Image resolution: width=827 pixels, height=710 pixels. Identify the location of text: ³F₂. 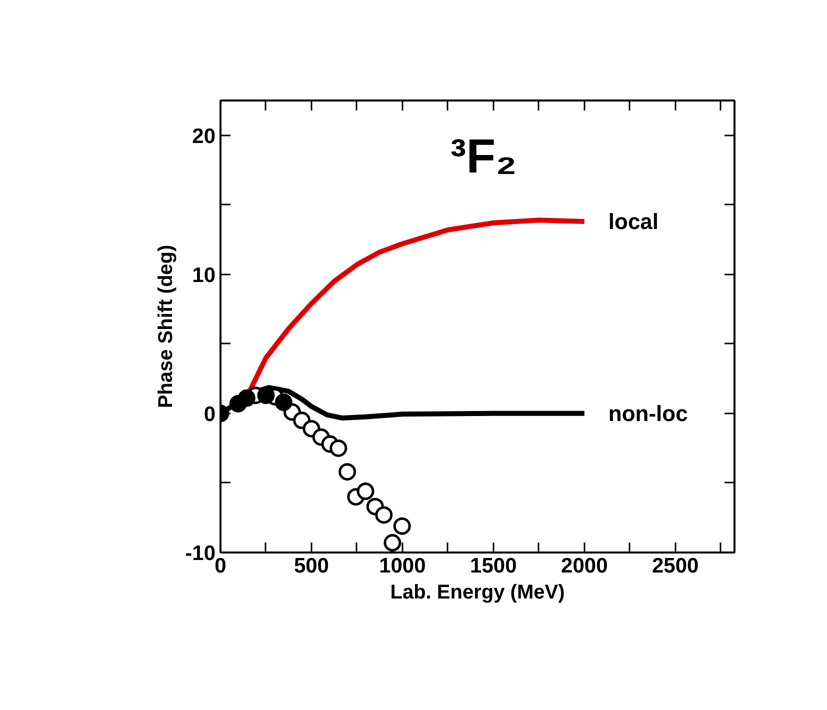
(483, 157).